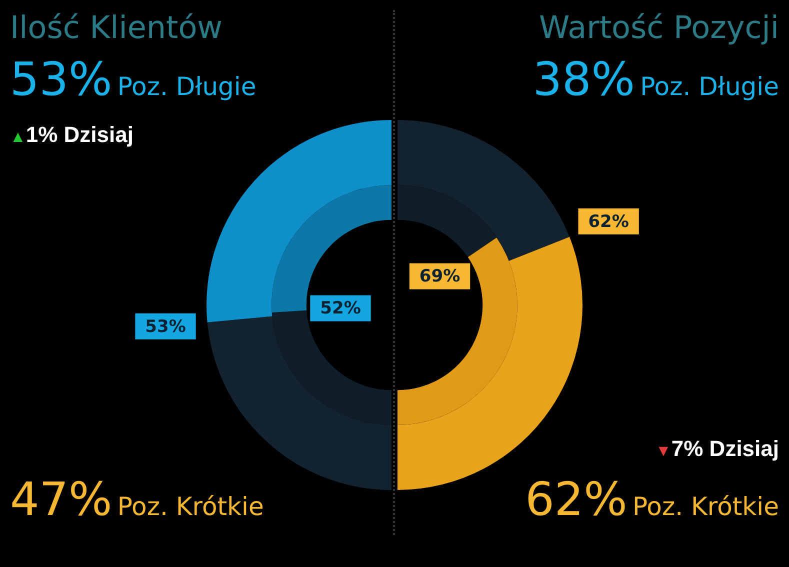 Image resolution: width=789 pixels, height=567 pixels. What do you see at coordinates (340, 308) in the screenshot?
I see `data-label: 52%` at bounding box center [340, 308].